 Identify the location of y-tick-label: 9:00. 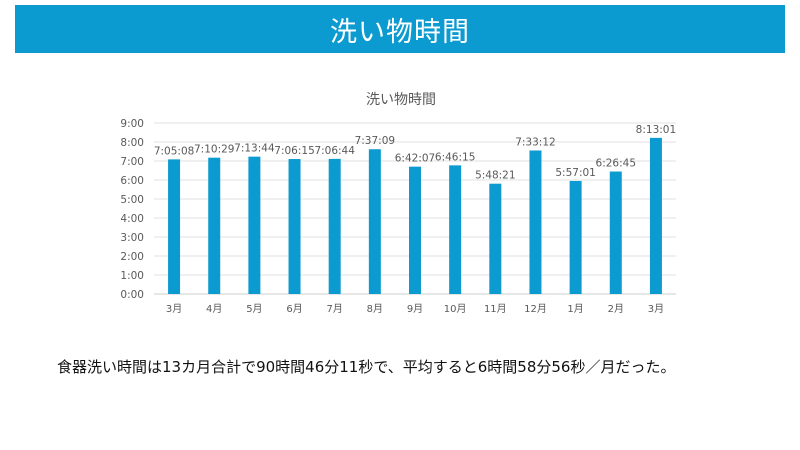
(132, 124).